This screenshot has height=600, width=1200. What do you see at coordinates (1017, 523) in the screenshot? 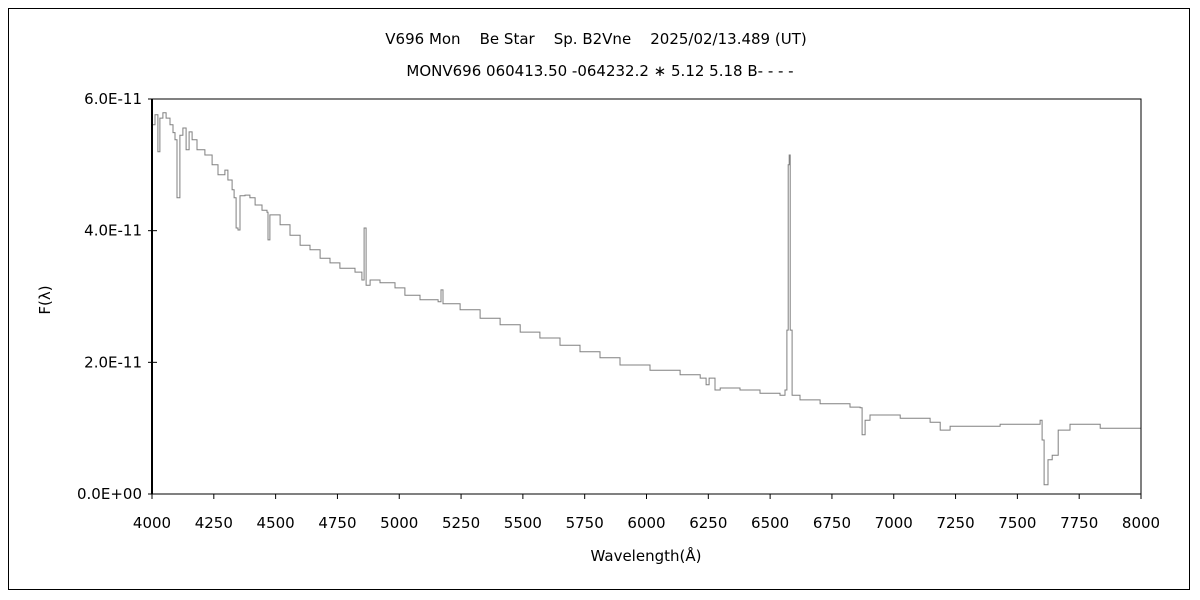
I see `x-tick-label: 7500` at bounding box center [1017, 523].